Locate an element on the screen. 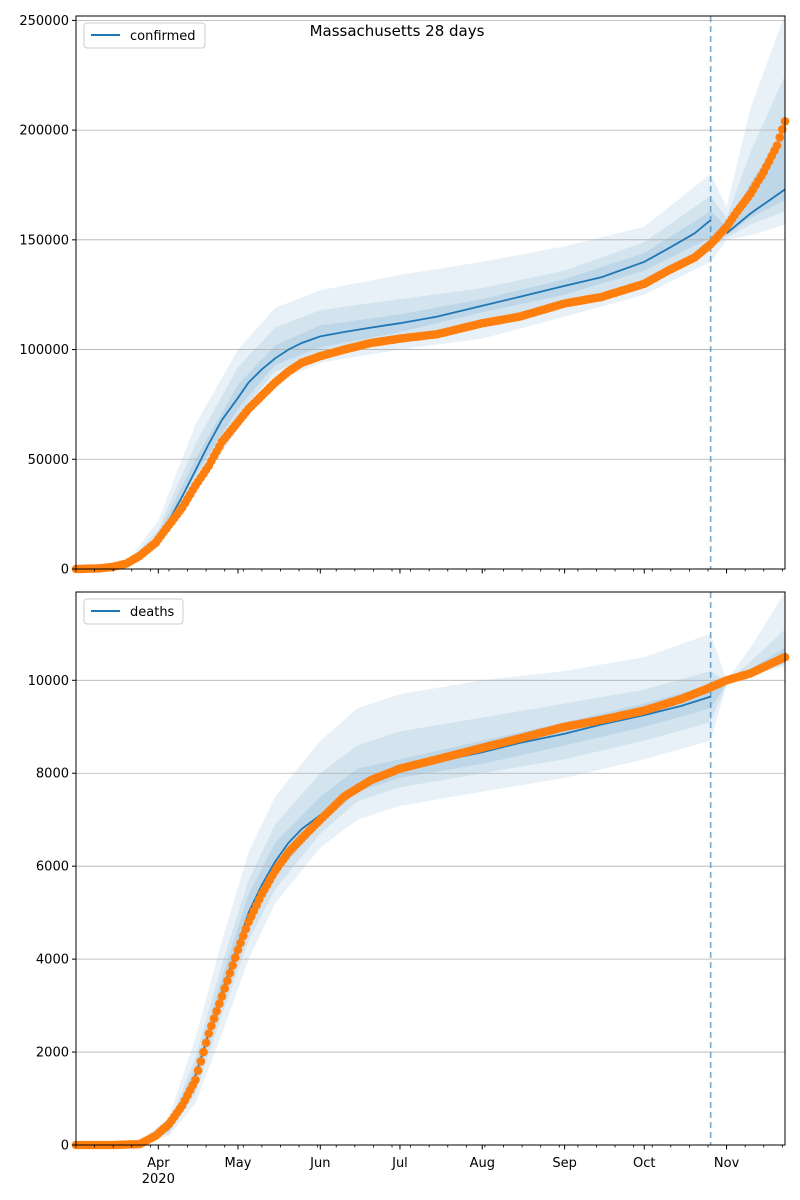  confirmed-x-axis is located at coordinates (429, 571).